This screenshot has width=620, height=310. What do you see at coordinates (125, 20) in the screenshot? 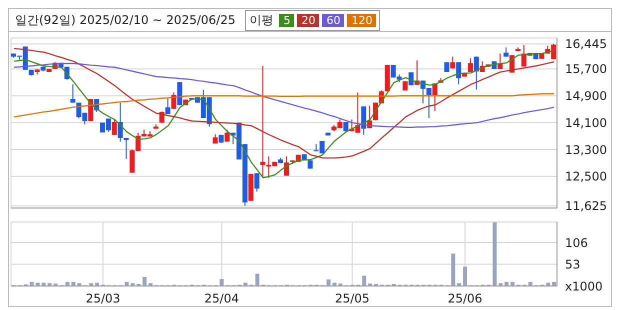
I see `chart-title: 일간(92일) 2025/02/10 ~ 2025/06/25` at bounding box center [125, 20].